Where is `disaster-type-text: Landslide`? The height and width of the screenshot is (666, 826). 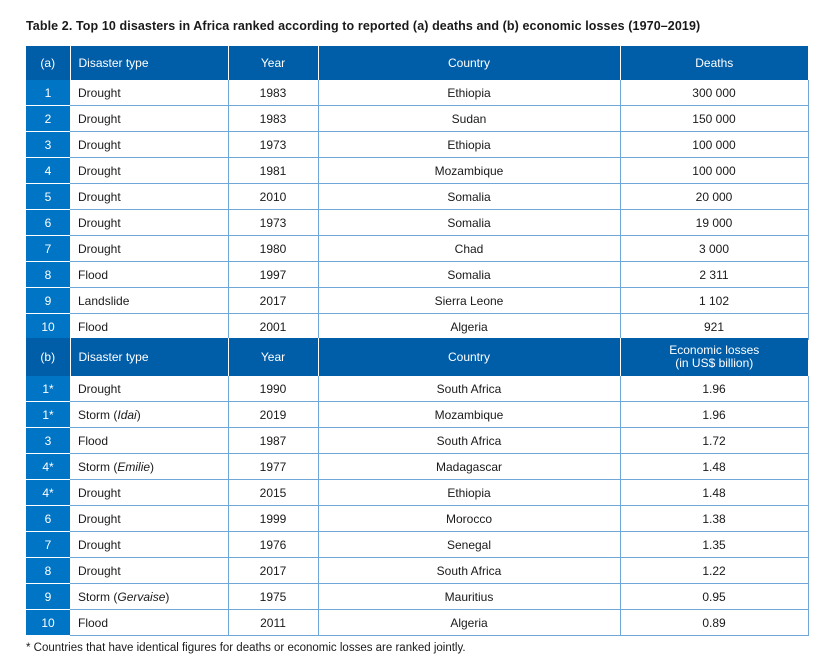
disaster-type-text: Landslide is located at coordinates (104, 300).